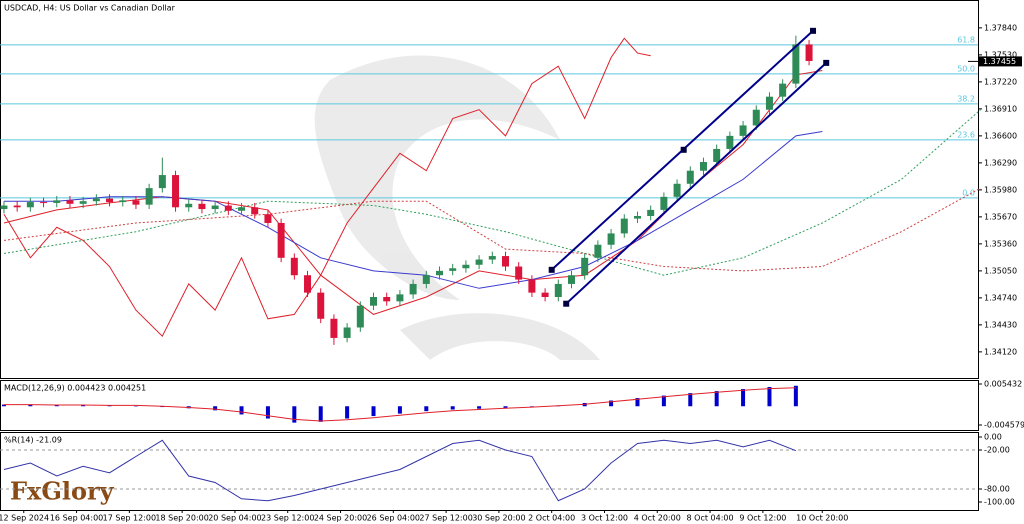  What do you see at coordinates (400, 404) in the screenshot?
I see `macd-signal` at bounding box center [400, 404].